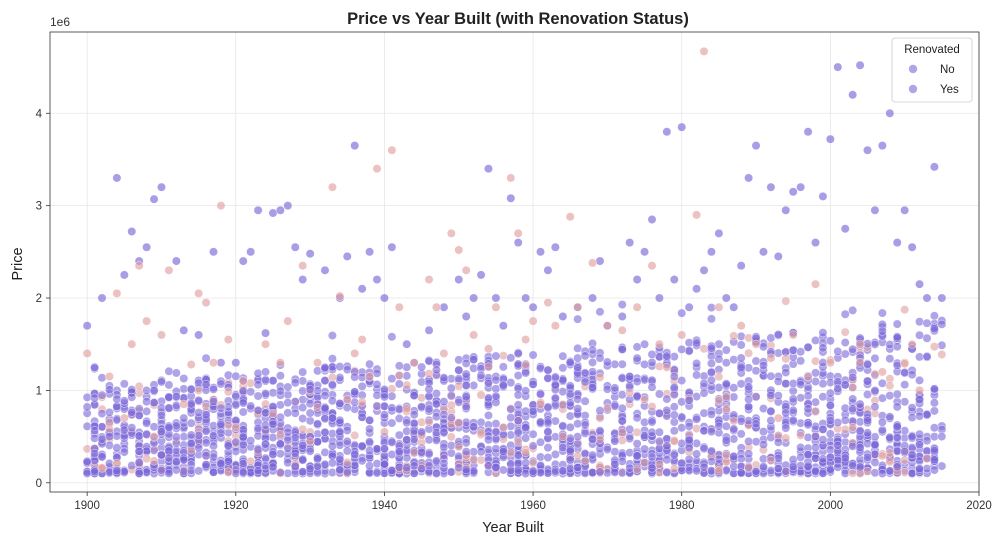 The image size is (998, 551). Describe the element at coordinates (932, 70) in the screenshot. I see `legend: Renovated No Yes` at that location.